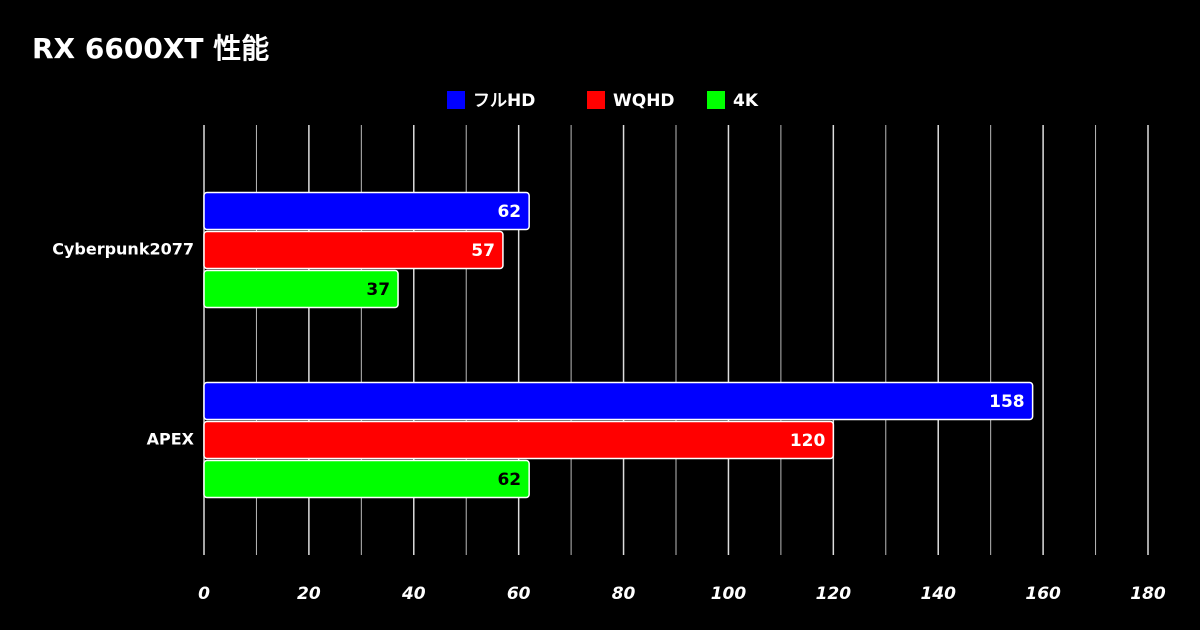 The width and height of the screenshot is (1200, 630). What do you see at coordinates (123, 249) in the screenshot?
I see `y-tick-label: Cyberpunk2077` at bounding box center [123, 249].